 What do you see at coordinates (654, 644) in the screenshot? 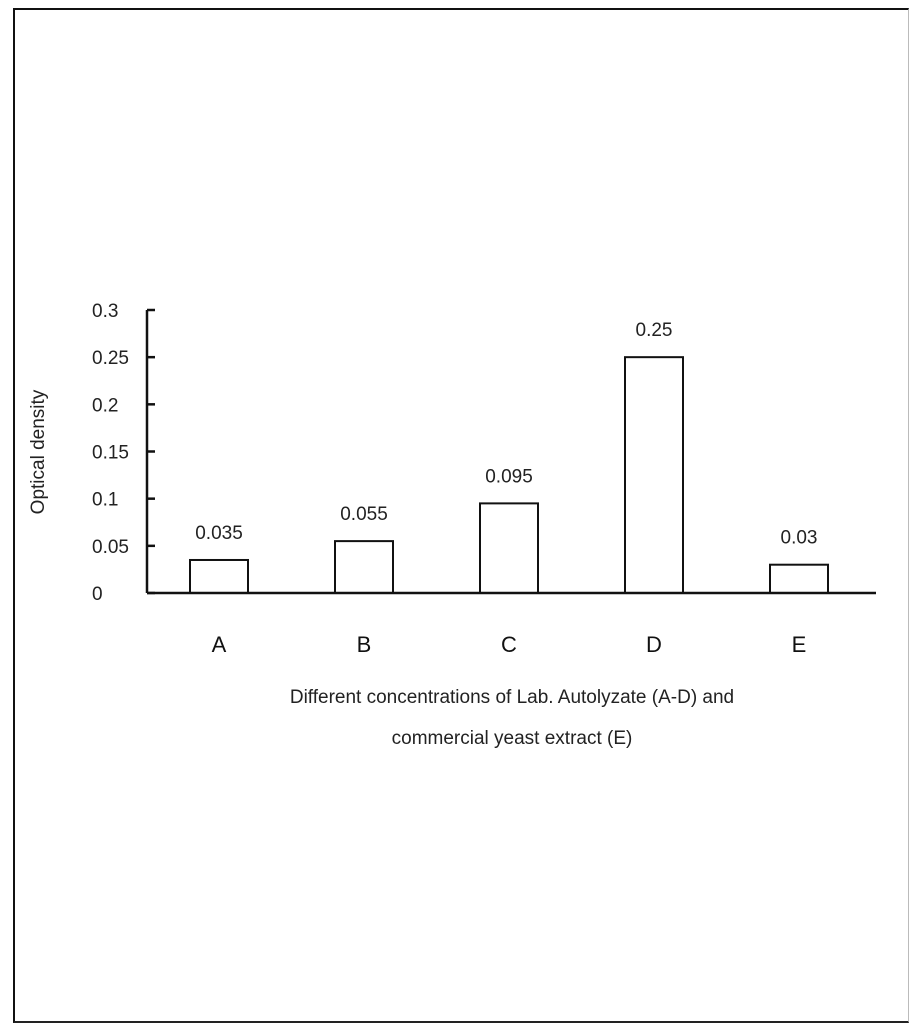
I see `category-label-d: D` at bounding box center [654, 644].